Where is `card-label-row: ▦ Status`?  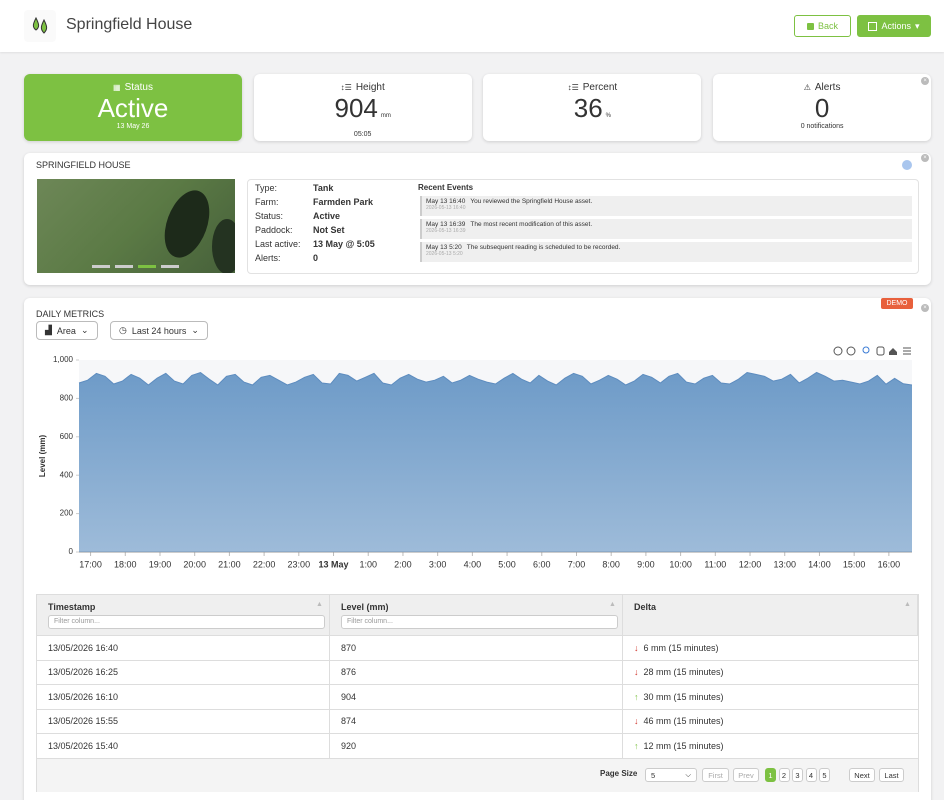
card-label-row: ▦ Status is located at coordinates (133, 87).